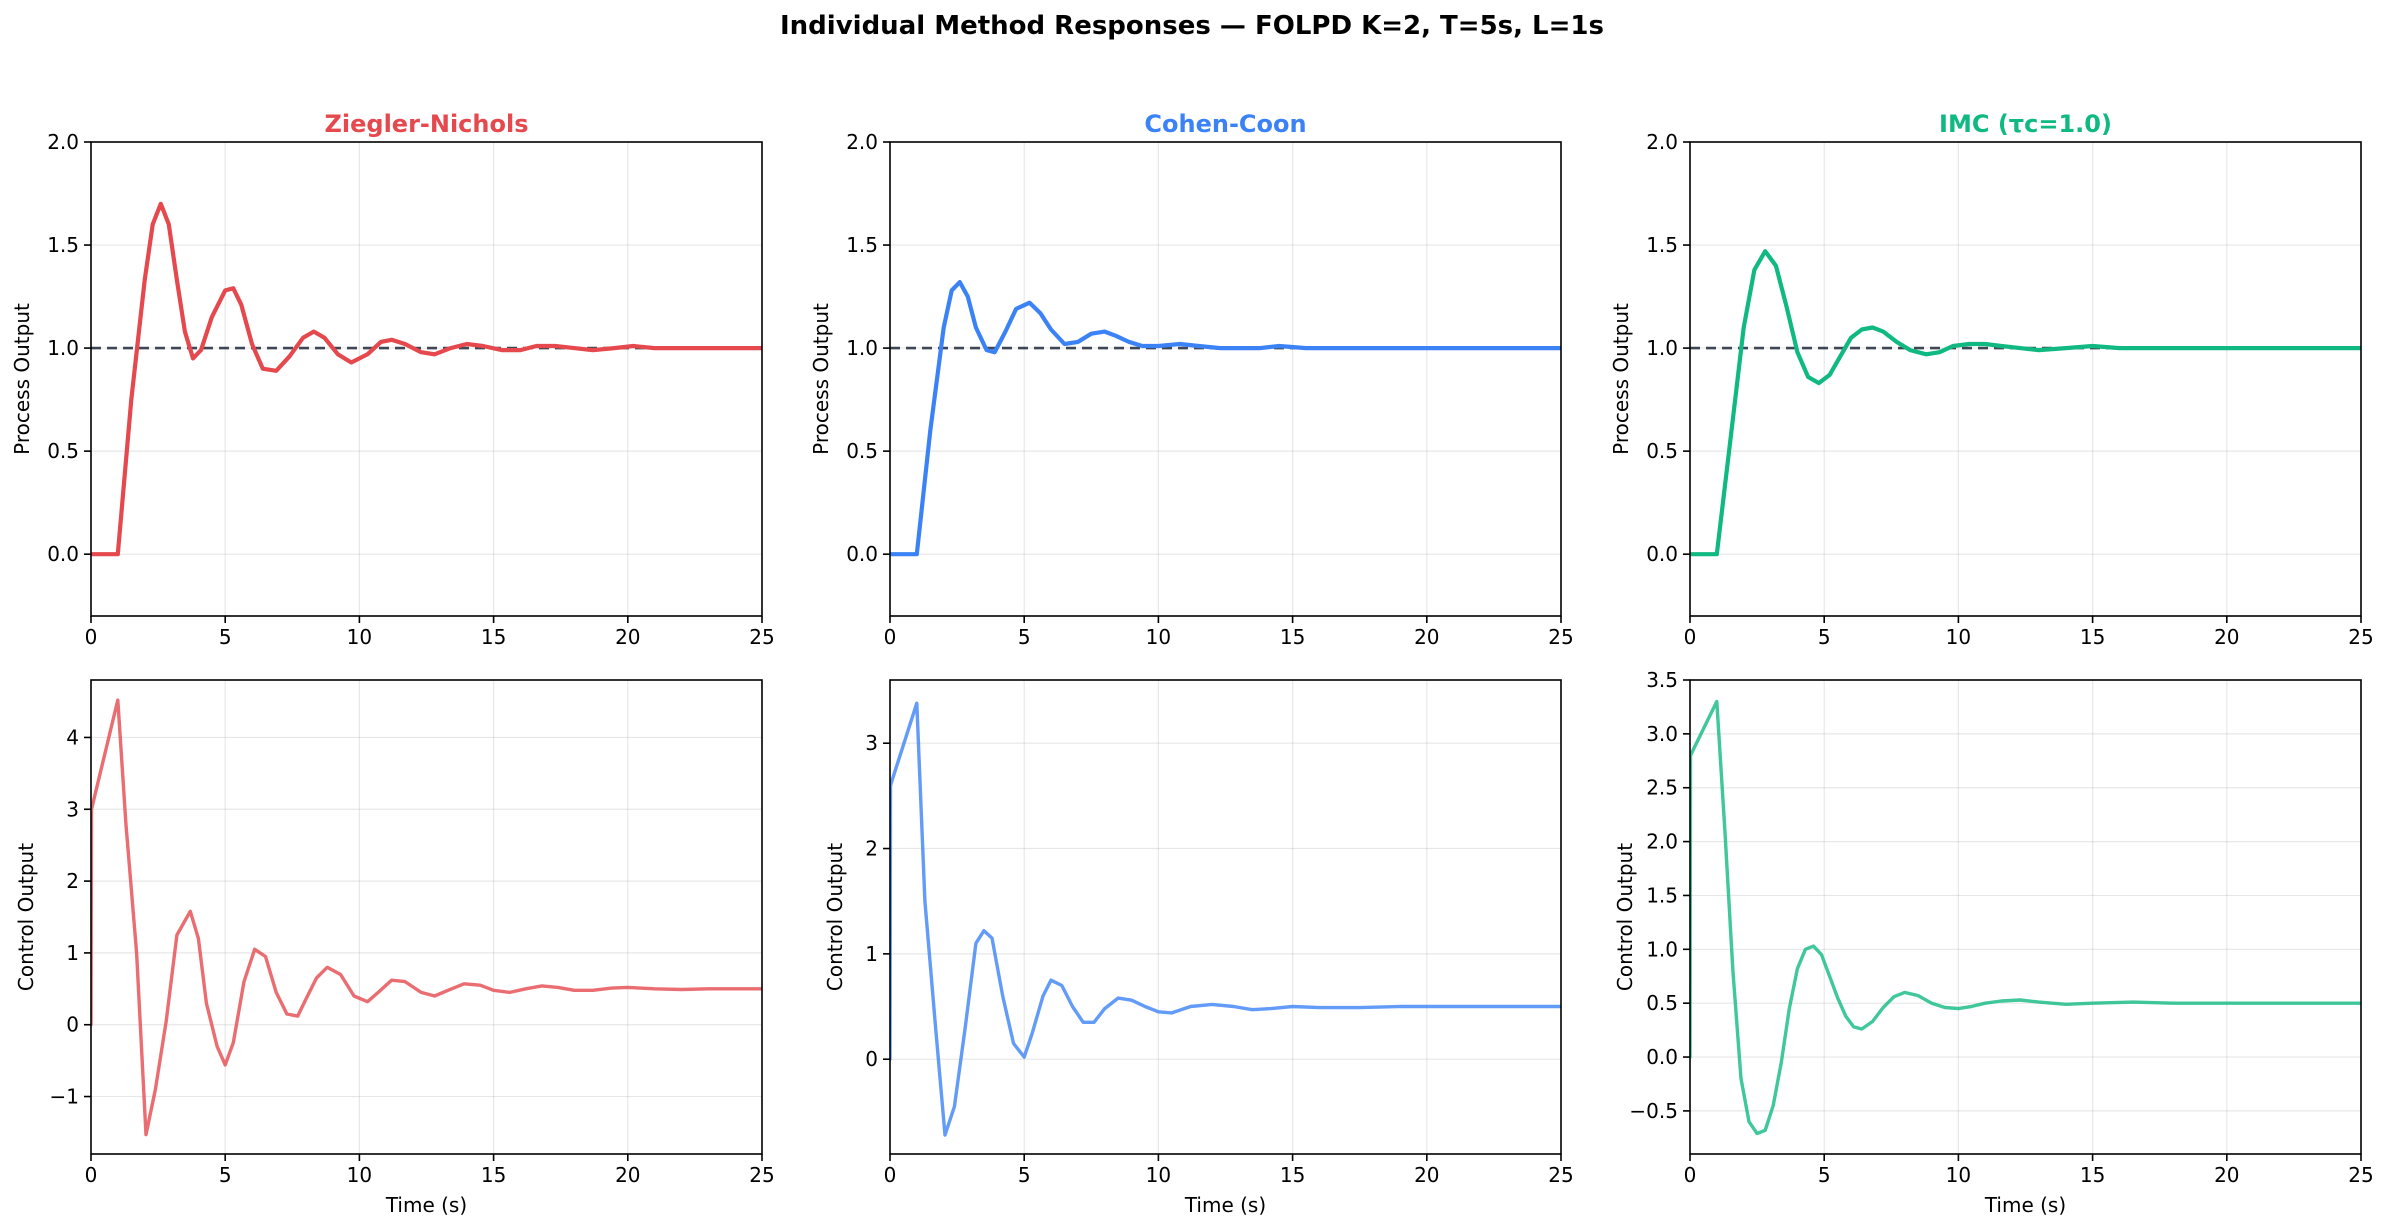 The image size is (2385, 1231). Describe the element at coordinates (2226, 1175) in the screenshot. I see `chart-5-xtick-label-4: 20` at that location.